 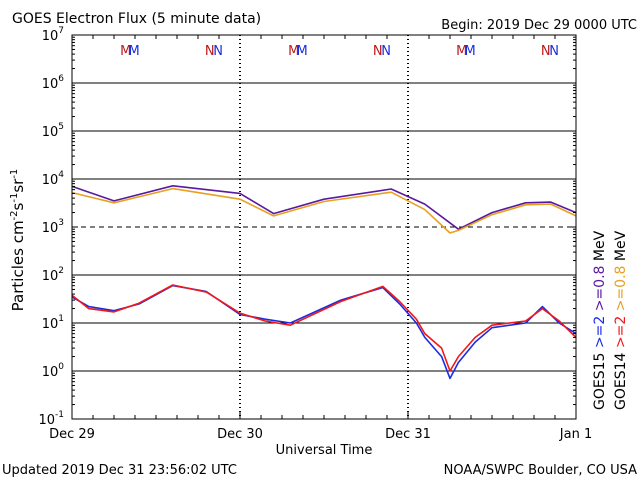 What do you see at coordinates (61, 79) in the screenshot?
I see `y-tick-exponent: 6` at bounding box center [61, 79].